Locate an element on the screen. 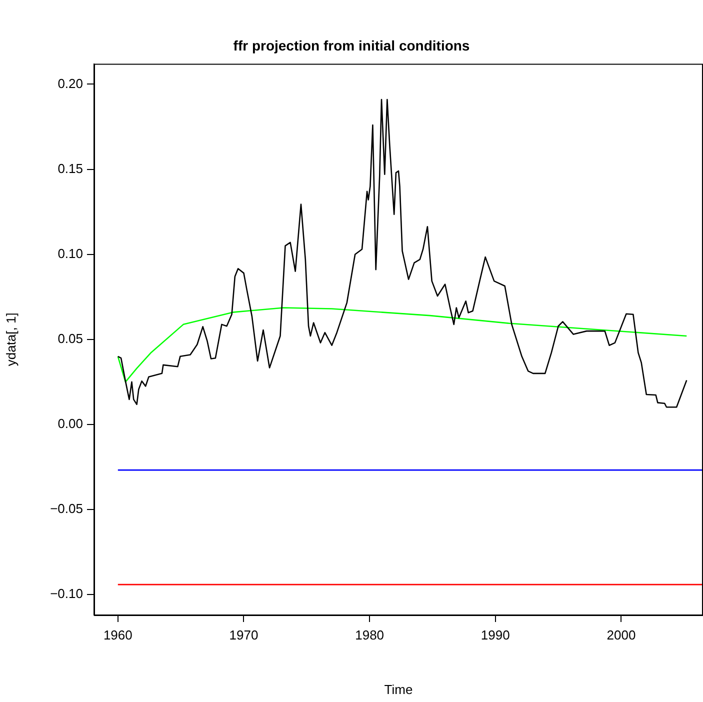  y-tick-label: 0.10 is located at coordinates (70, 253).